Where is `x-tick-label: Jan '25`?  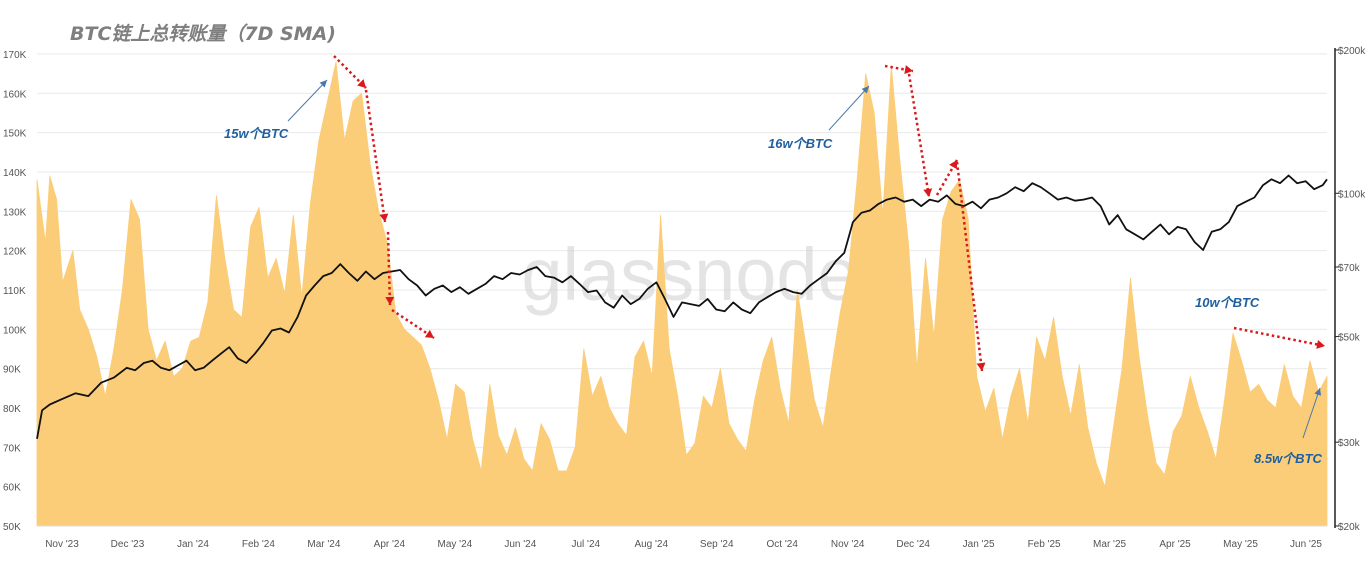 x-tick-label: Jan '25 is located at coordinates (979, 544).